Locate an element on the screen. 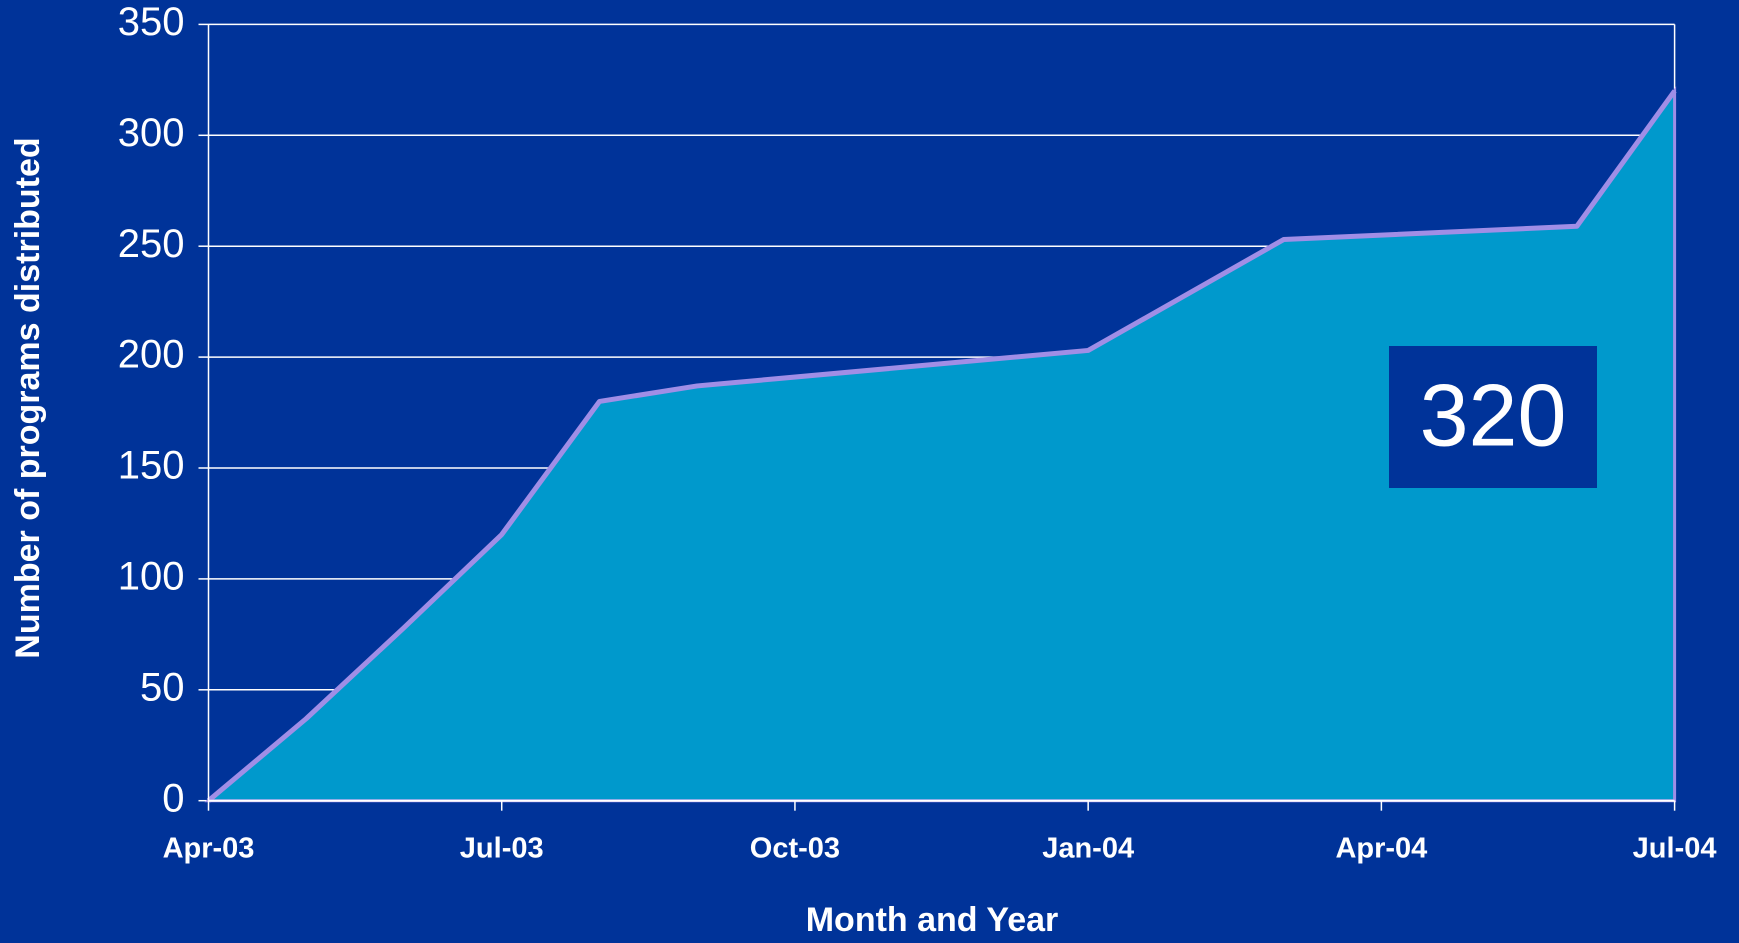 Image resolution: width=1739 pixels, height=943 pixels. x-tick-label: Apr-03 is located at coordinates (209, 848).